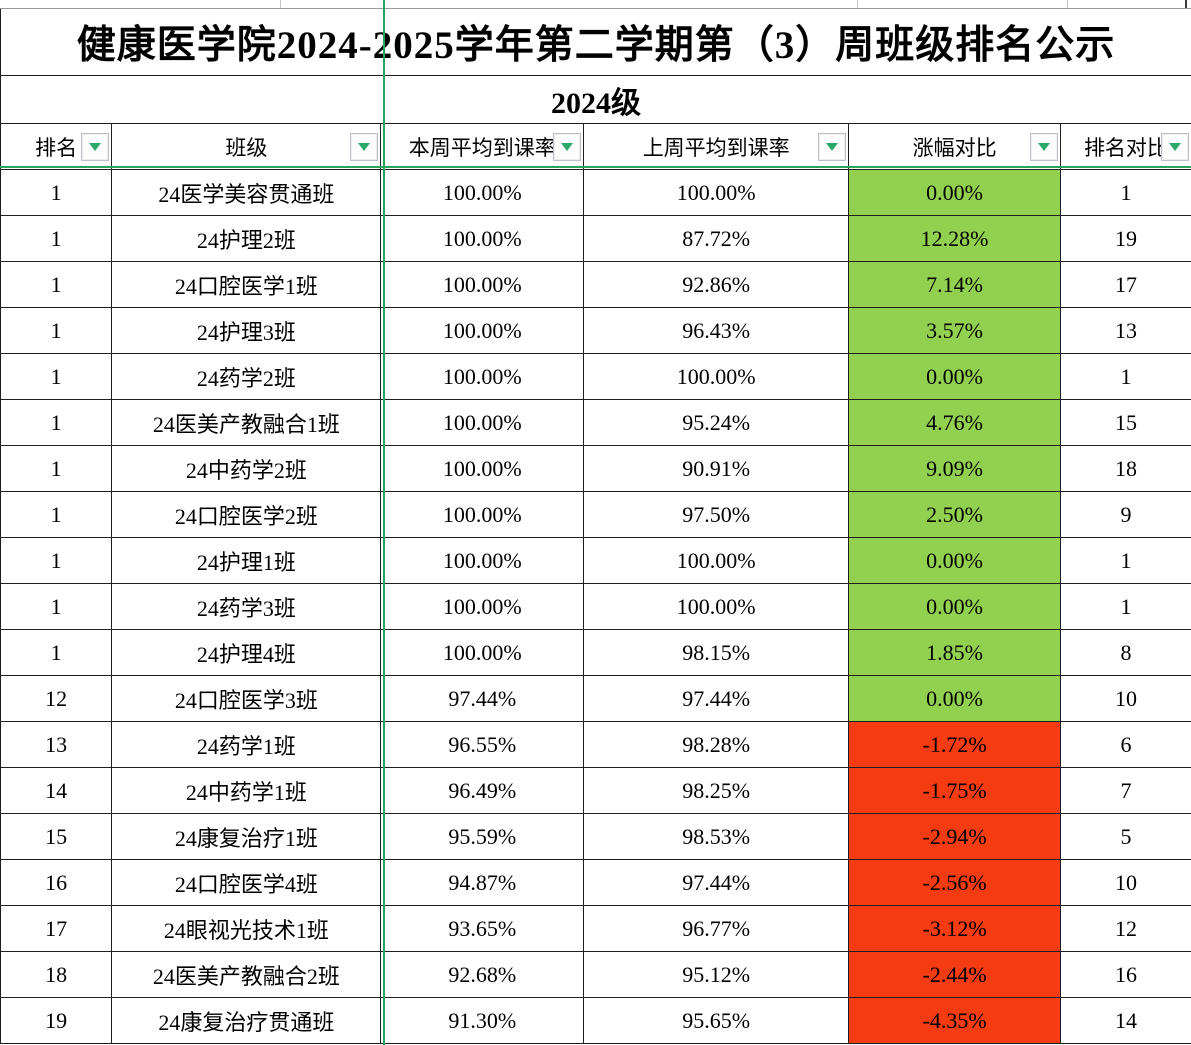 The image size is (1191, 1045). I want to click on class-name-cell: 24医学美容贯通班, so click(247, 192).